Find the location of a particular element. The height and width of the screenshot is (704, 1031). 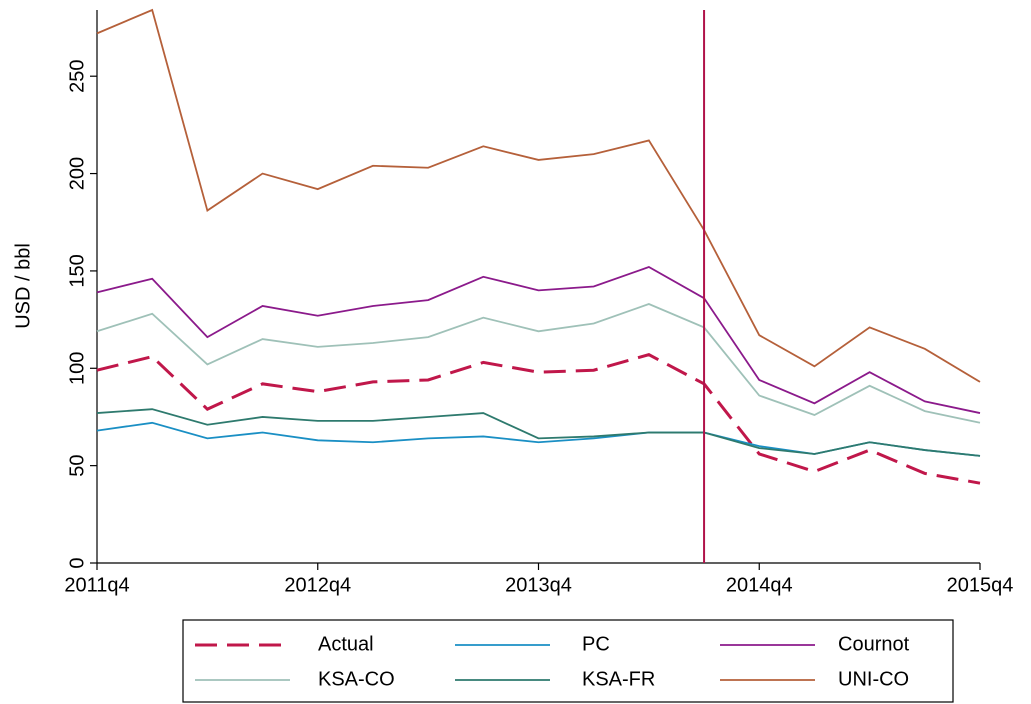

y-tick-label: 100 is located at coordinates (77, 368).